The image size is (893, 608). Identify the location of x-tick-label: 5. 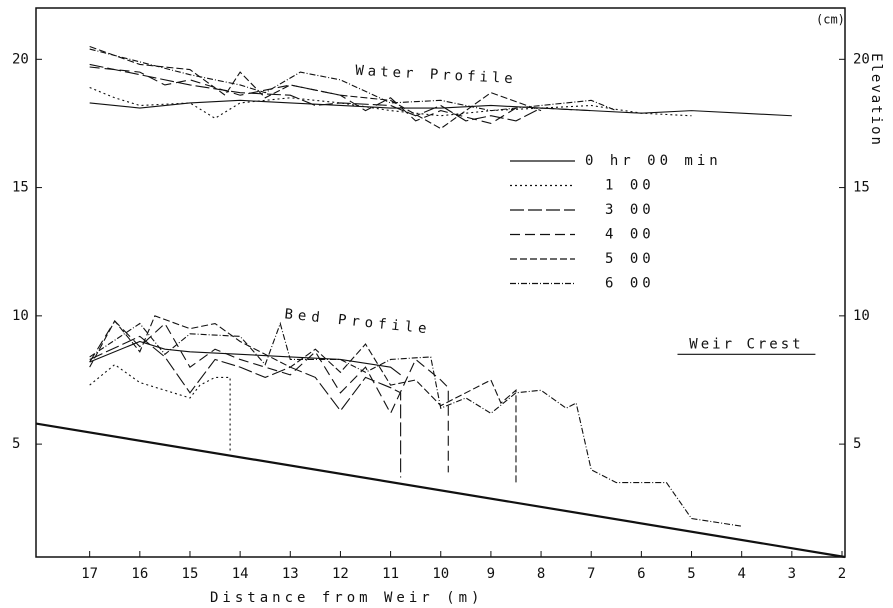
(691, 574).